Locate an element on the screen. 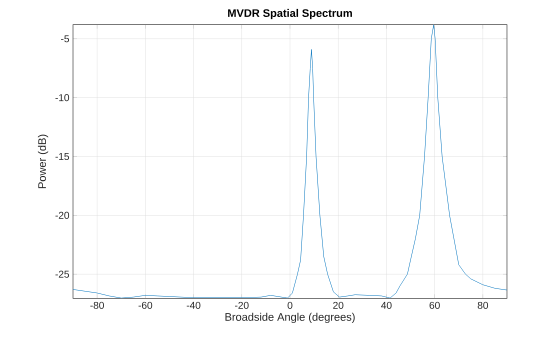  y-tick-label: -10 is located at coordinates (62, 98).